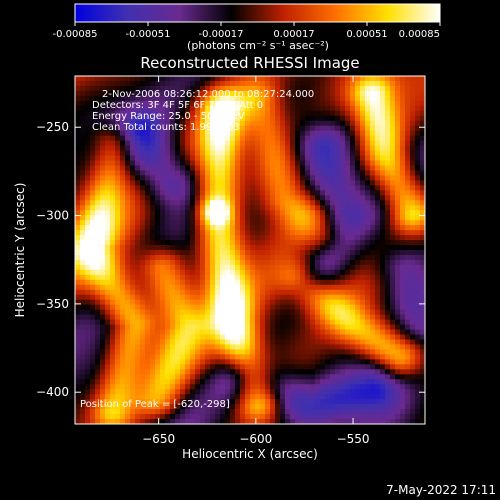 This screenshot has height=500, width=500. What do you see at coordinates (258, 45) in the screenshot?
I see `colorbar-units: (photons cm⁻² s⁻¹ asec⁻²)` at bounding box center [258, 45].